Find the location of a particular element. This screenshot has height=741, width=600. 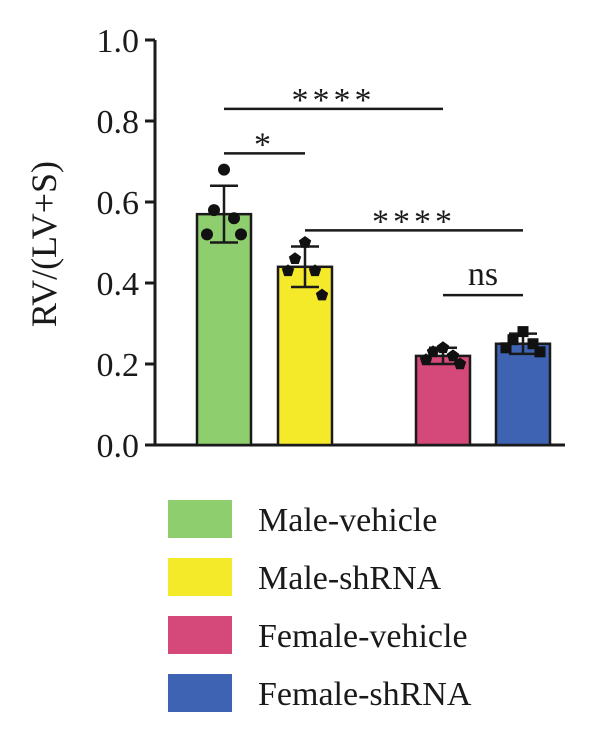

significance-label: ns is located at coordinates (483, 274).